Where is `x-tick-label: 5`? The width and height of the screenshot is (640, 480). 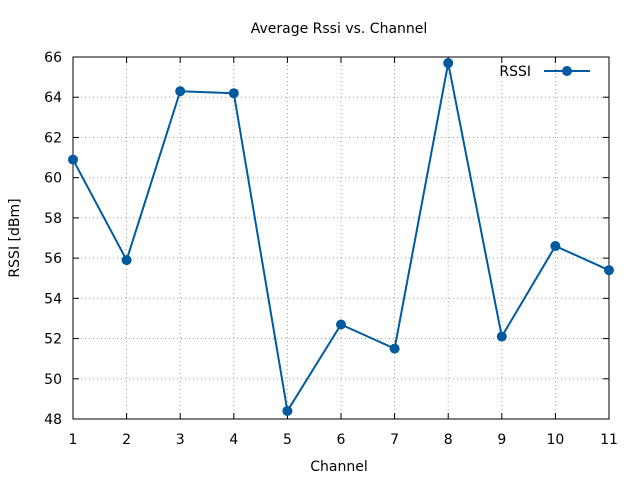 x-tick-label: 5 is located at coordinates (287, 440).